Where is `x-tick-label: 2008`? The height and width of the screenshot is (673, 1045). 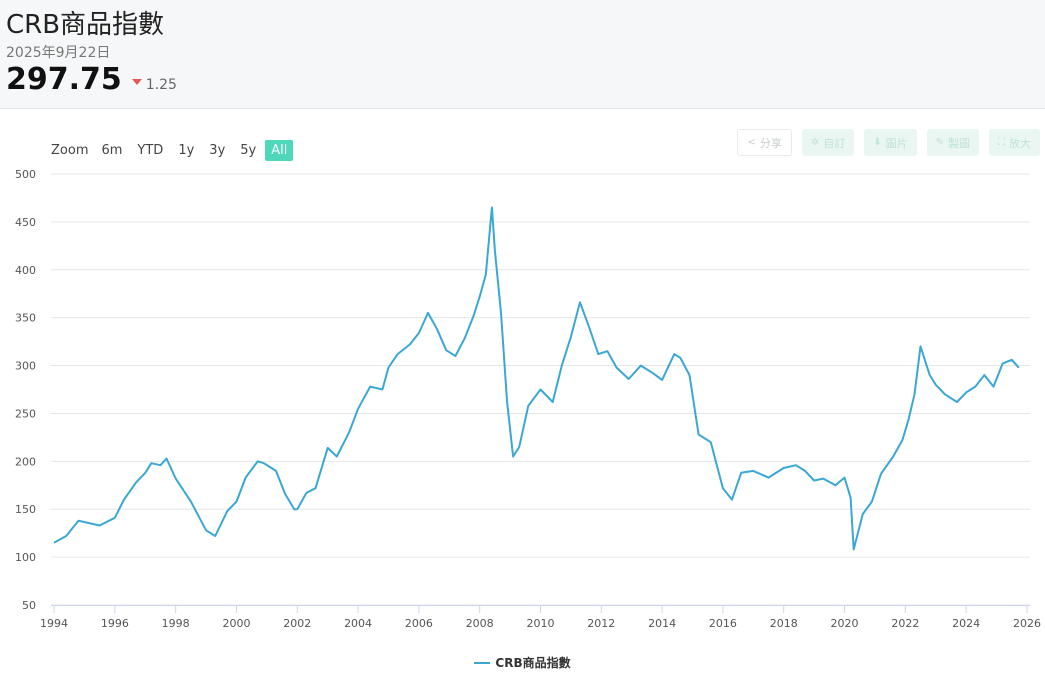
x-tick-label: 2008 is located at coordinates (480, 623).